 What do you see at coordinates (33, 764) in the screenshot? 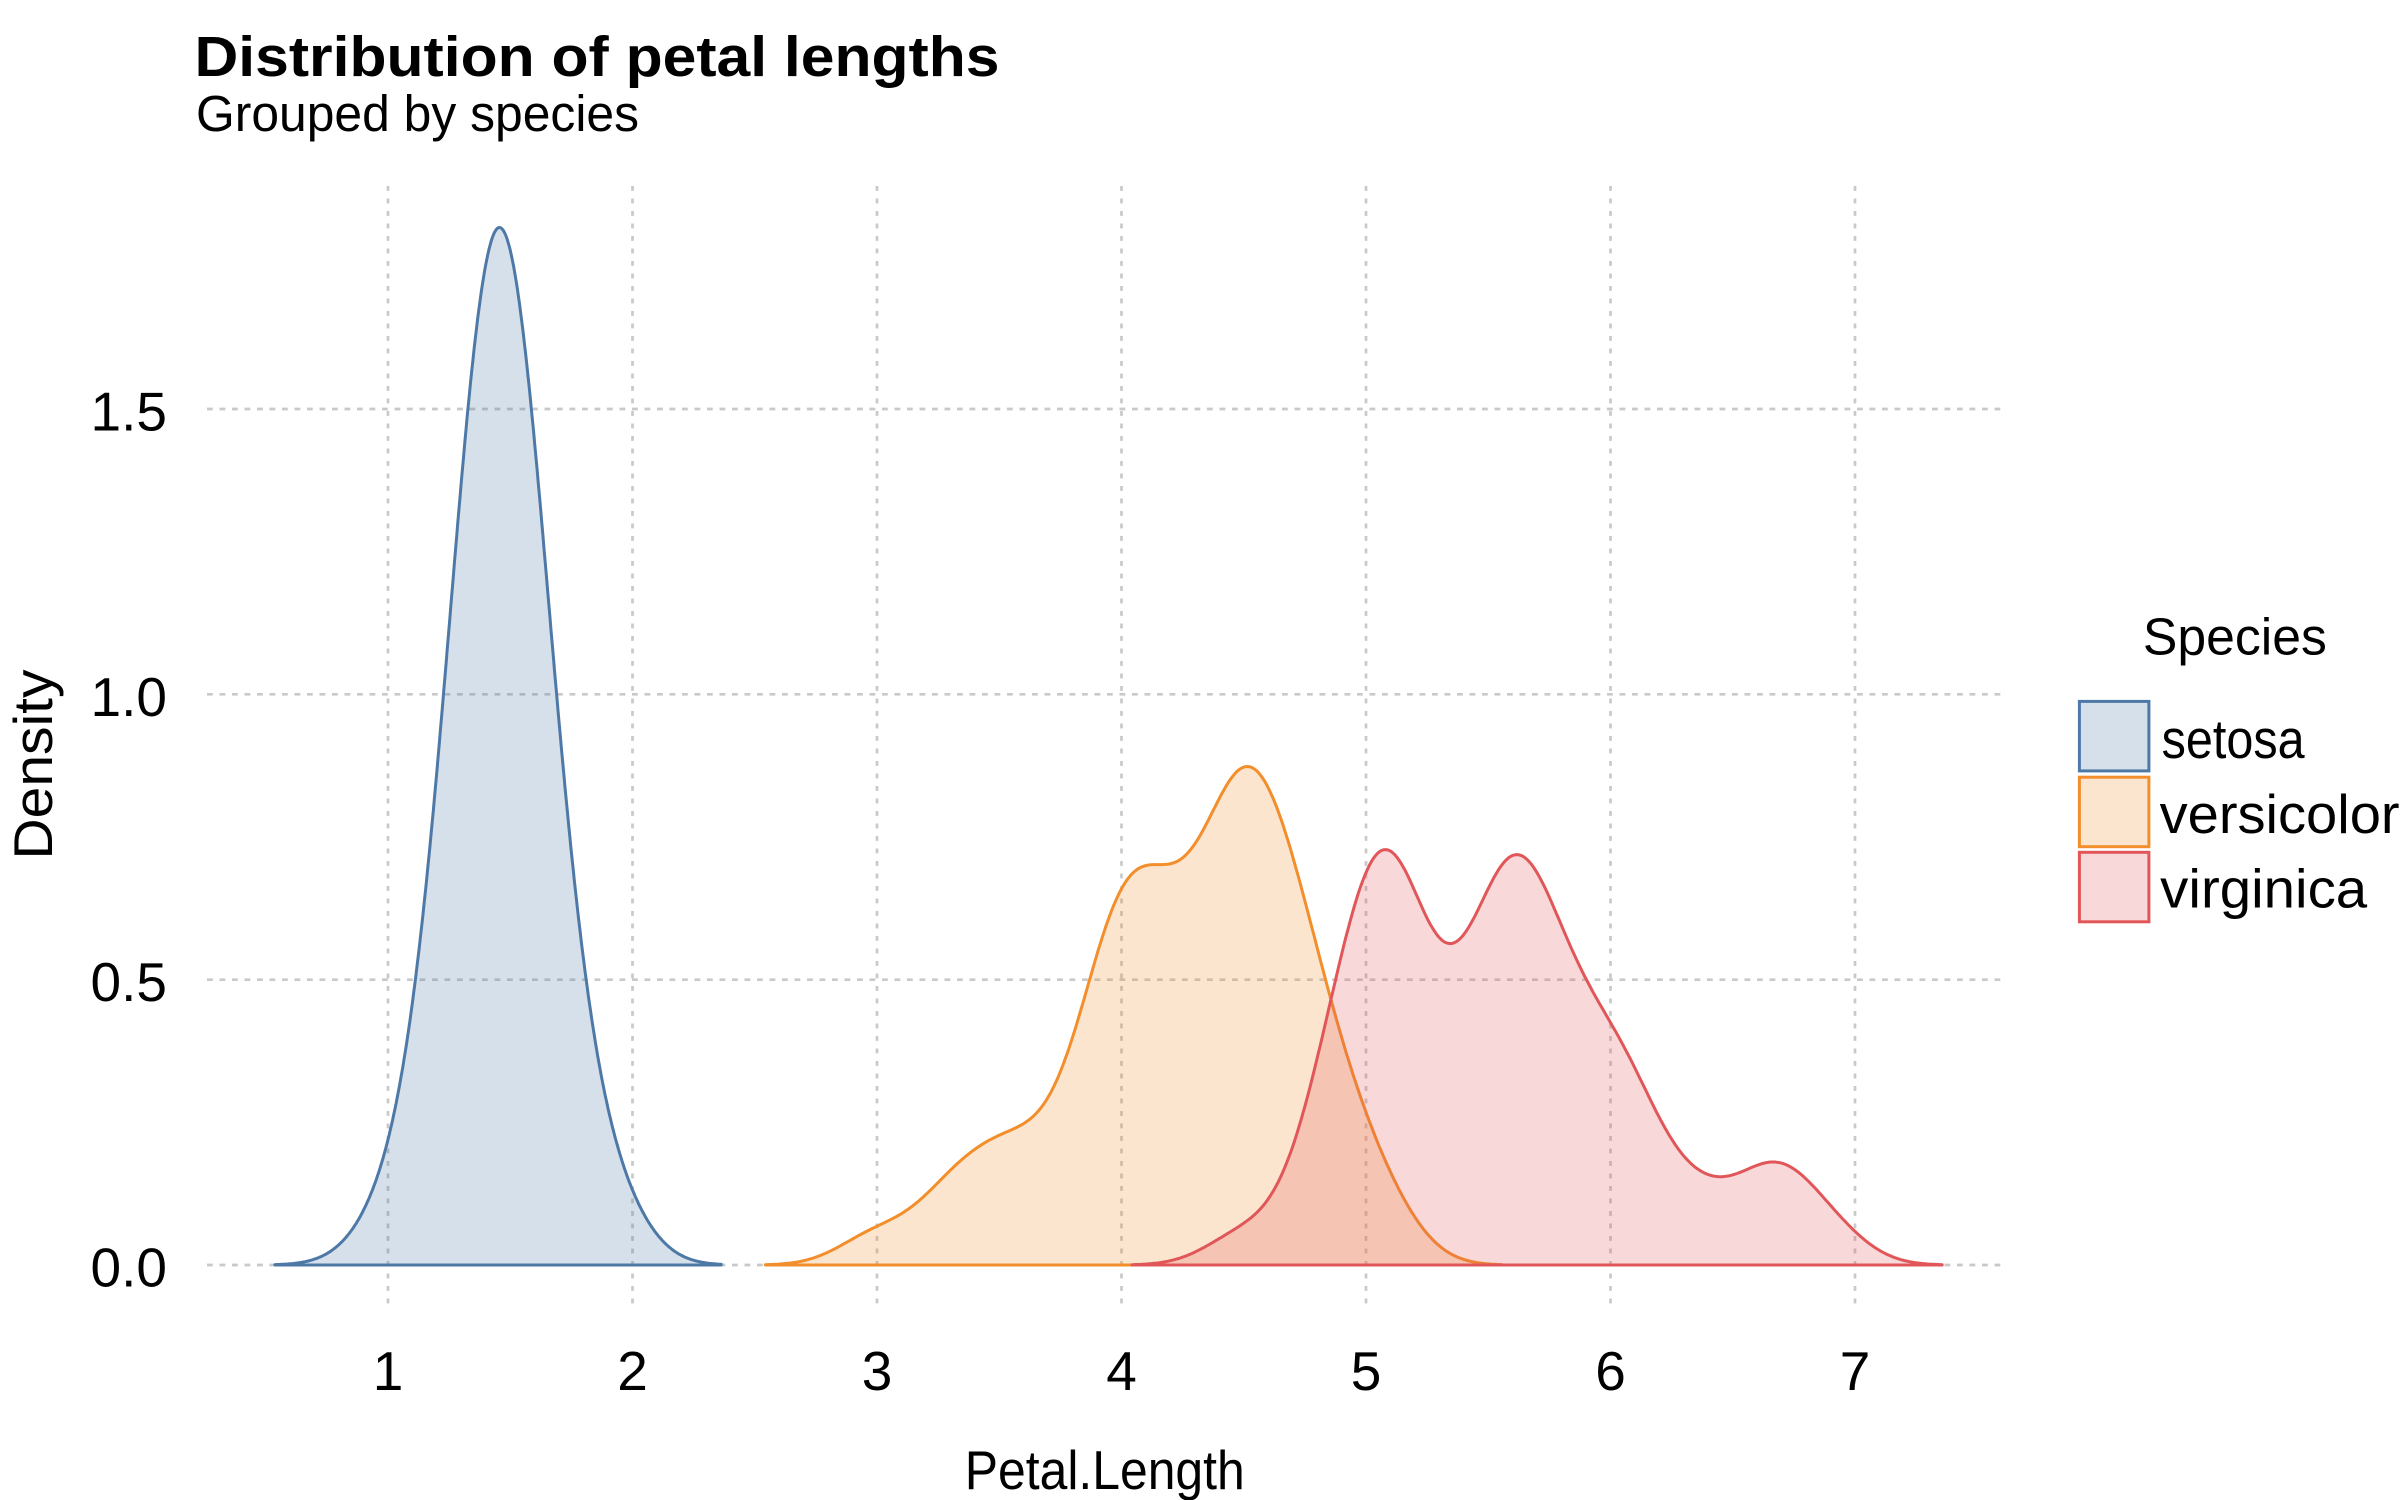
I see `svg-text: Density` at bounding box center [33, 764].